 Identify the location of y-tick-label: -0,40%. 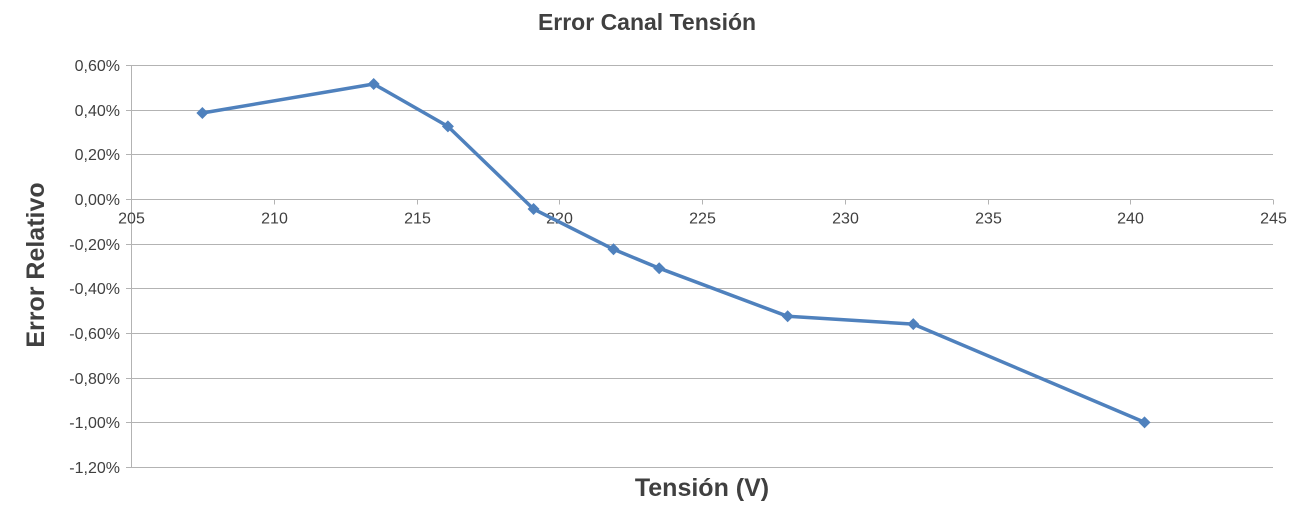
(94, 289).